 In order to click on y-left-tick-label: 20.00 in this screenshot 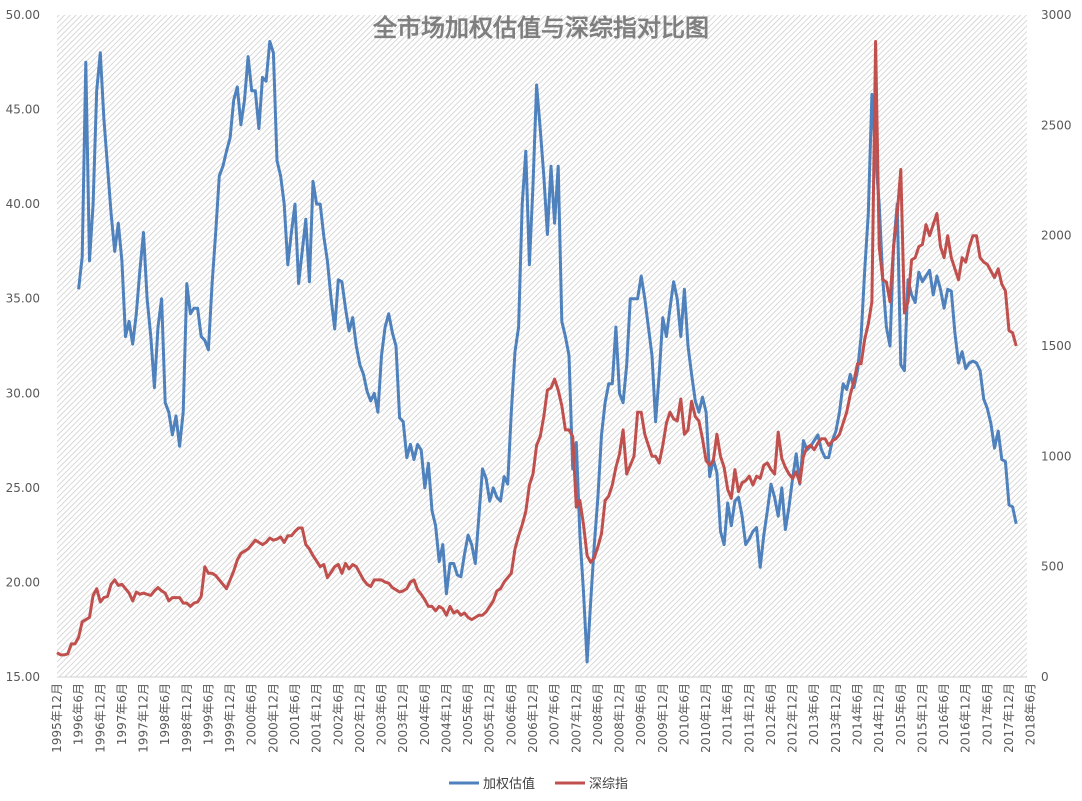, I will do `click(23, 582)`.